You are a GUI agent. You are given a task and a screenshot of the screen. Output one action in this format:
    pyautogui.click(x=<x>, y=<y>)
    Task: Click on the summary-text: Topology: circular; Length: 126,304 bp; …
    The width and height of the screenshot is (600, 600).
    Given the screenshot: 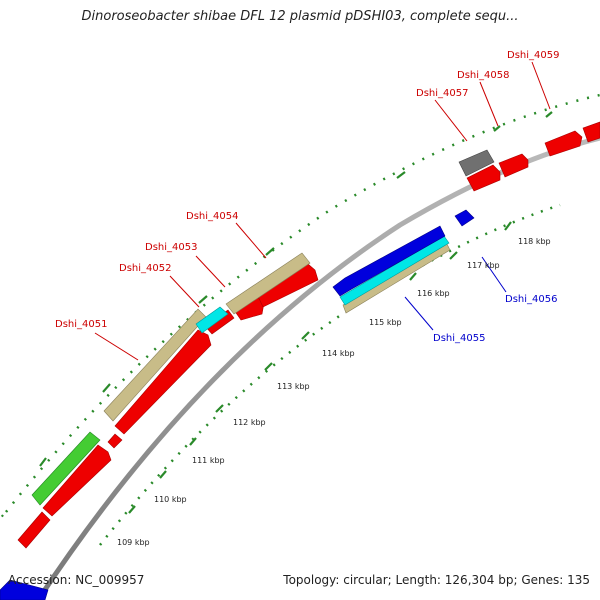 What is the action you would take?
    pyautogui.click(x=436, y=580)
    